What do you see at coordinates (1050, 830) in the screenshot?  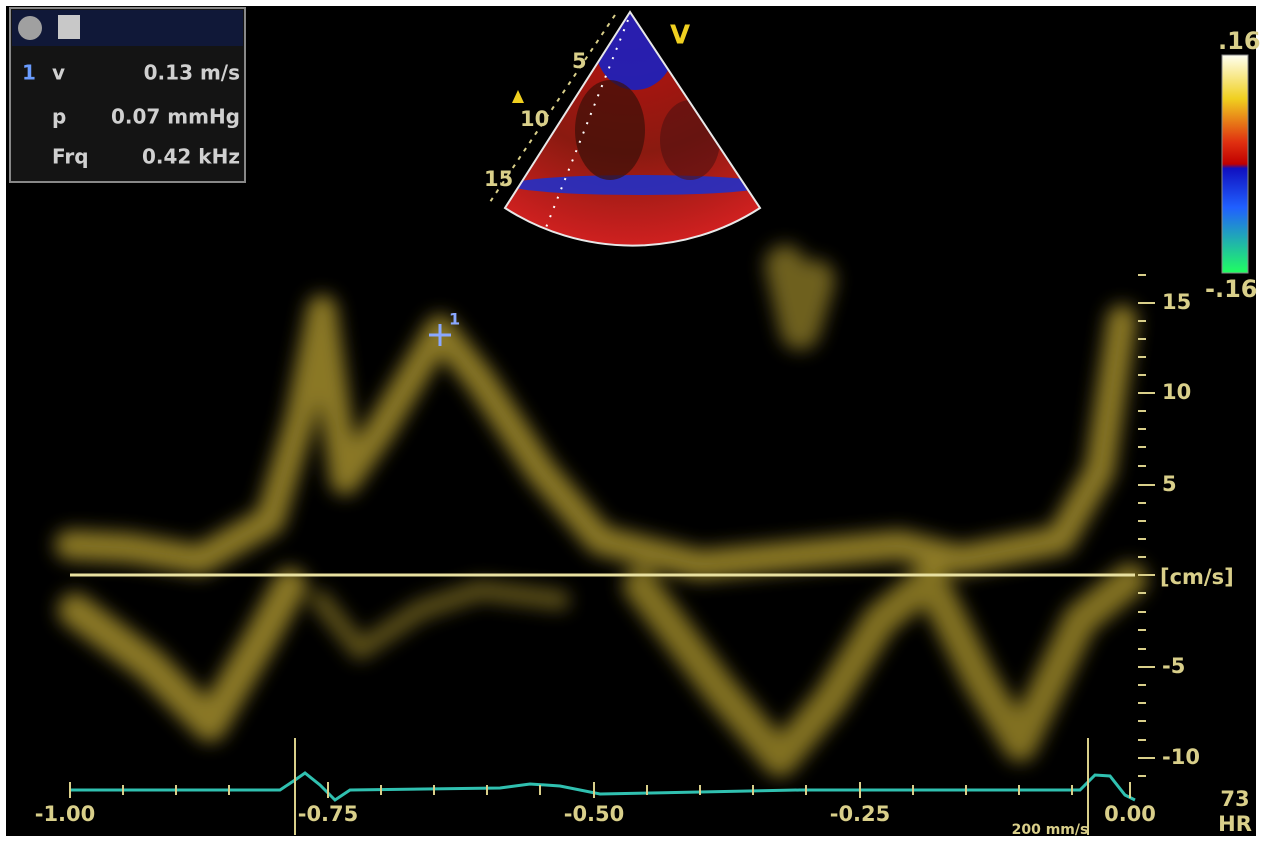 I see `sweep-speed: 200 mm/s` at bounding box center [1050, 830].